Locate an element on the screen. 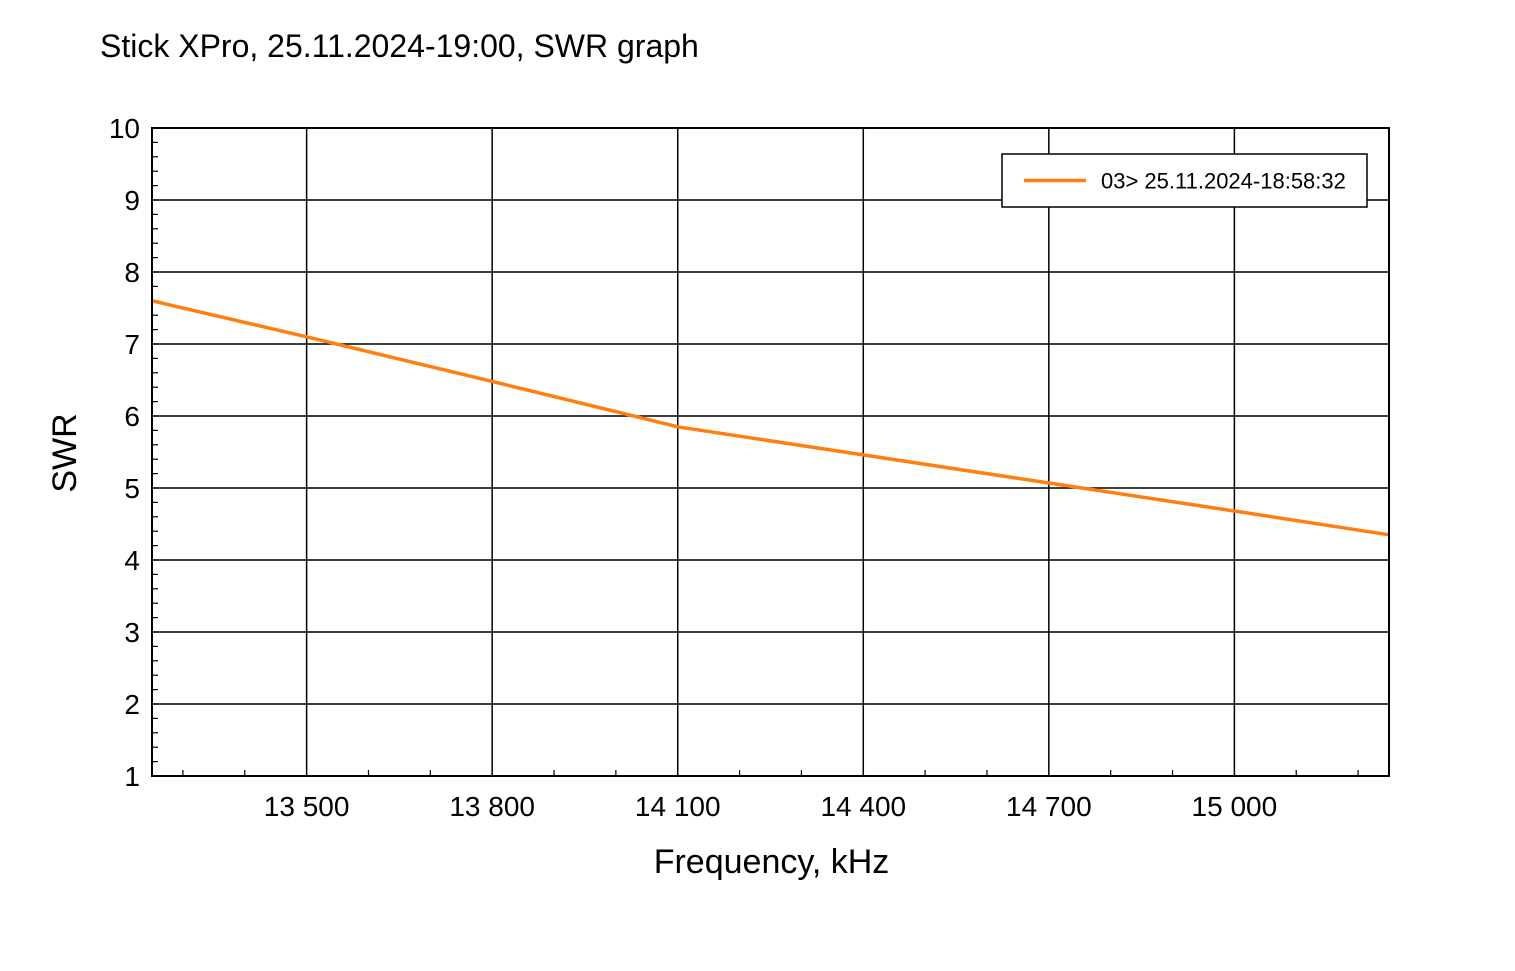 The width and height of the screenshot is (1515, 971). y-tick-labels: 1 2 3 4 5 6 7 8 9 10 is located at coordinates (124, 452).